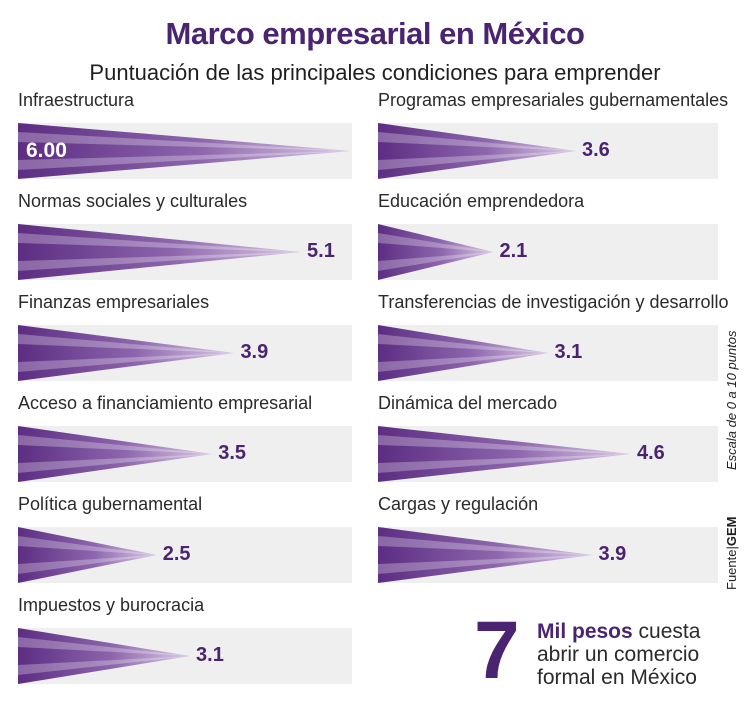  What do you see at coordinates (651, 453) in the screenshot?
I see `value-label: 4.6` at bounding box center [651, 453].